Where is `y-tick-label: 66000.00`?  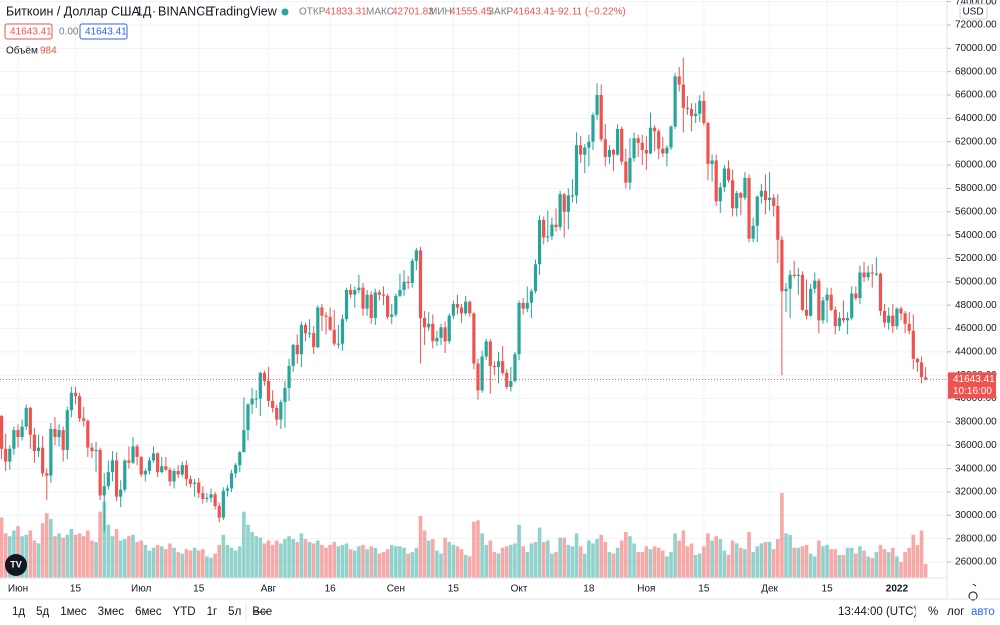 y-tick-label: 66000.00 is located at coordinates (976, 95).